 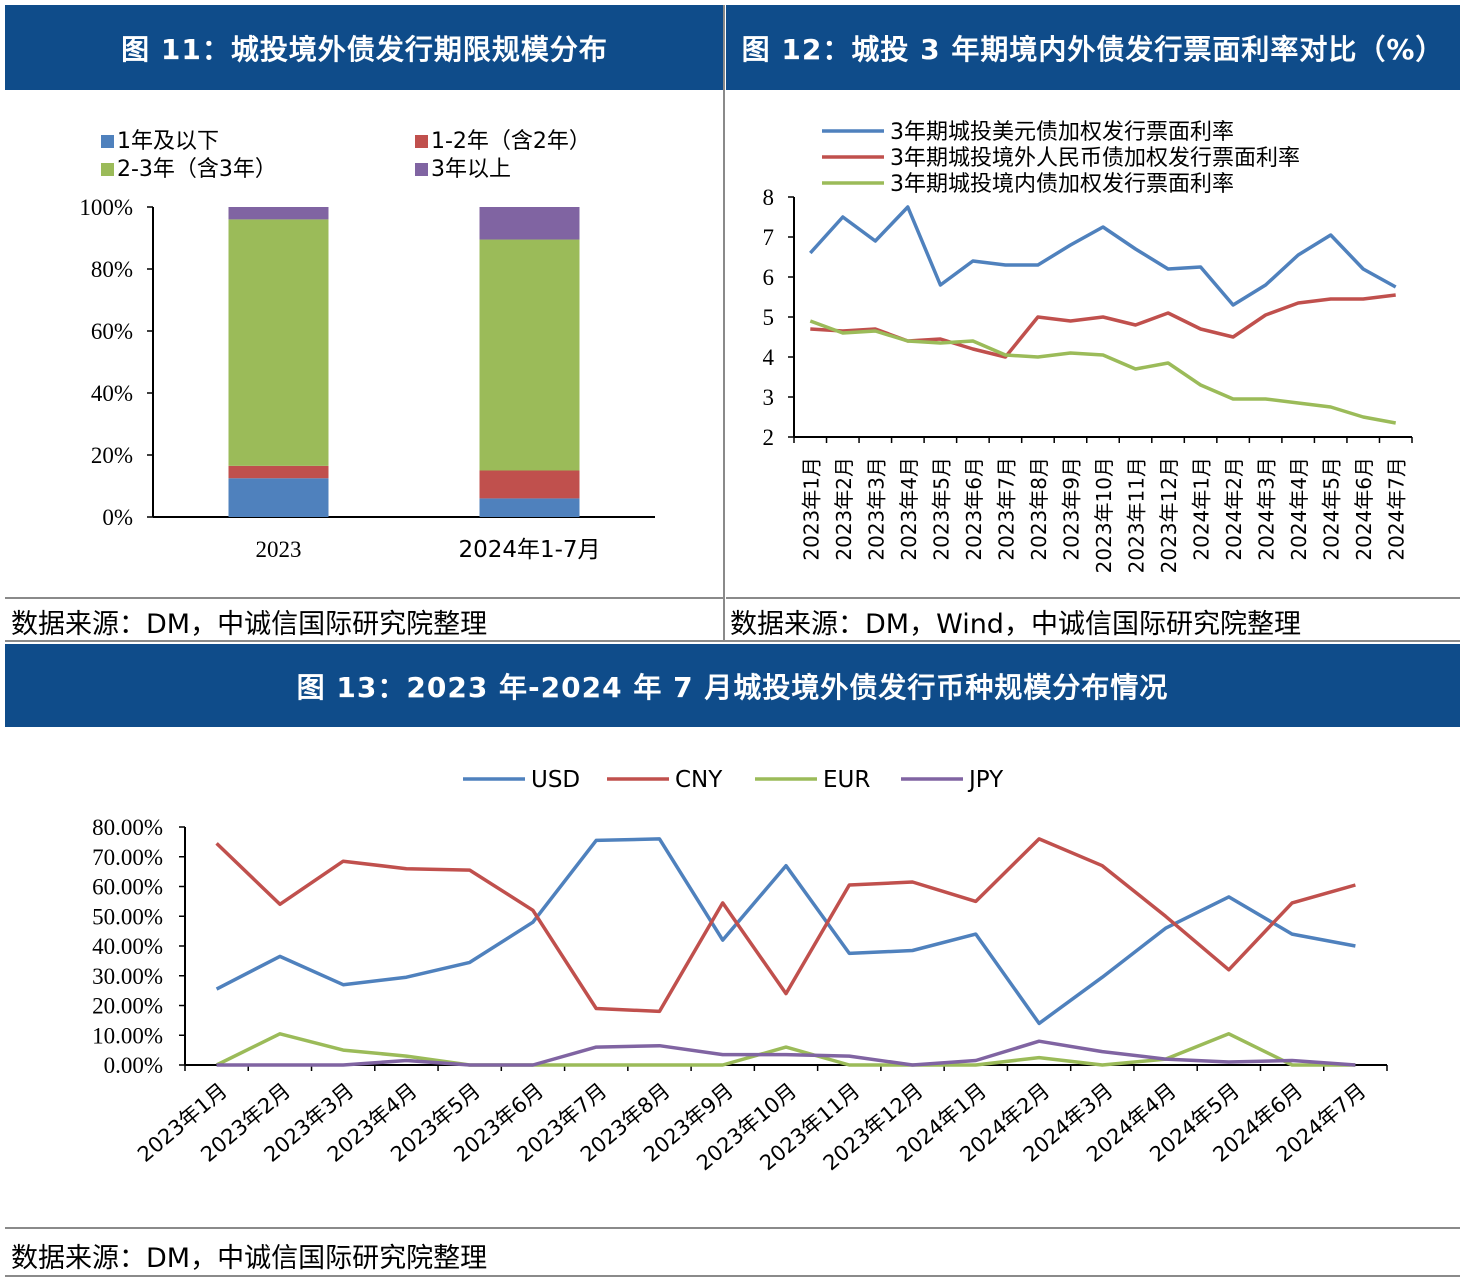 I want to click on fig13-legend-label: JPY, so click(x=985, y=780).